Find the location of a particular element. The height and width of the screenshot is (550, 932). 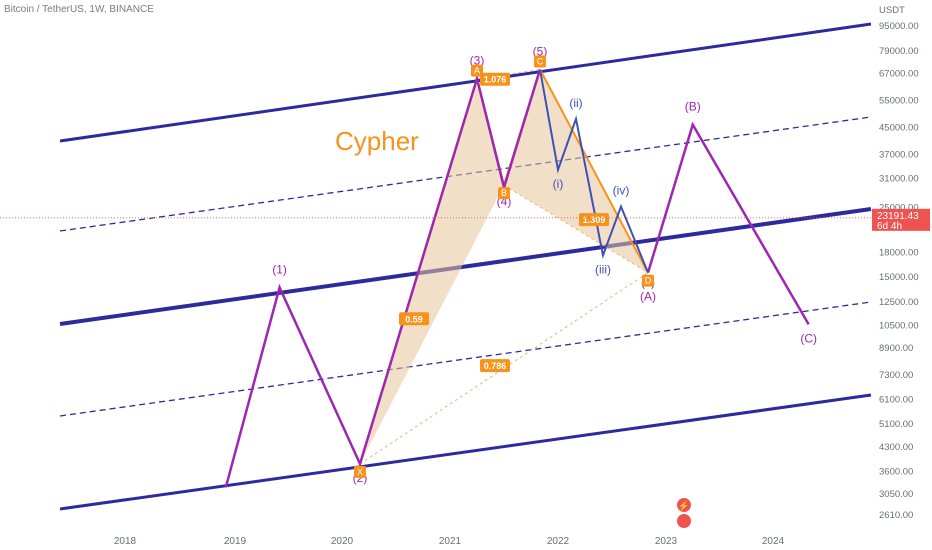

wave-label: (1) is located at coordinates (279, 269).